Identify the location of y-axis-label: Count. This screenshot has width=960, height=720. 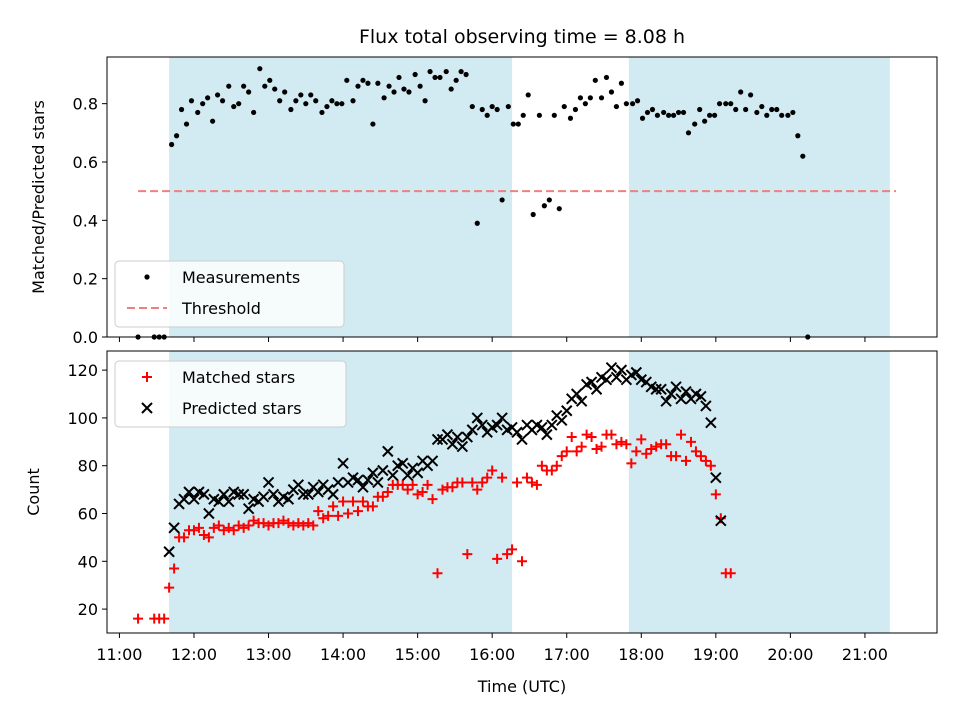
(33, 492).